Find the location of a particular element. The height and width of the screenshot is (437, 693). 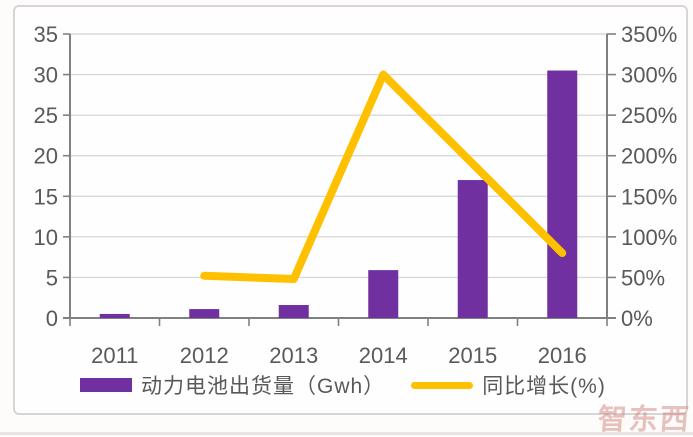

bar-2011 is located at coordinates (114, 315).